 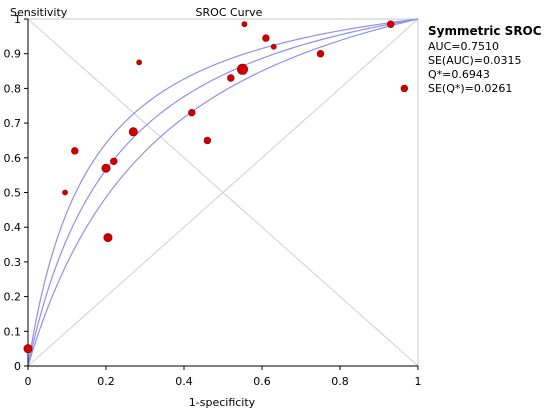 I want to click on x-tick-label: 0.6, so click(x=262, y=381).